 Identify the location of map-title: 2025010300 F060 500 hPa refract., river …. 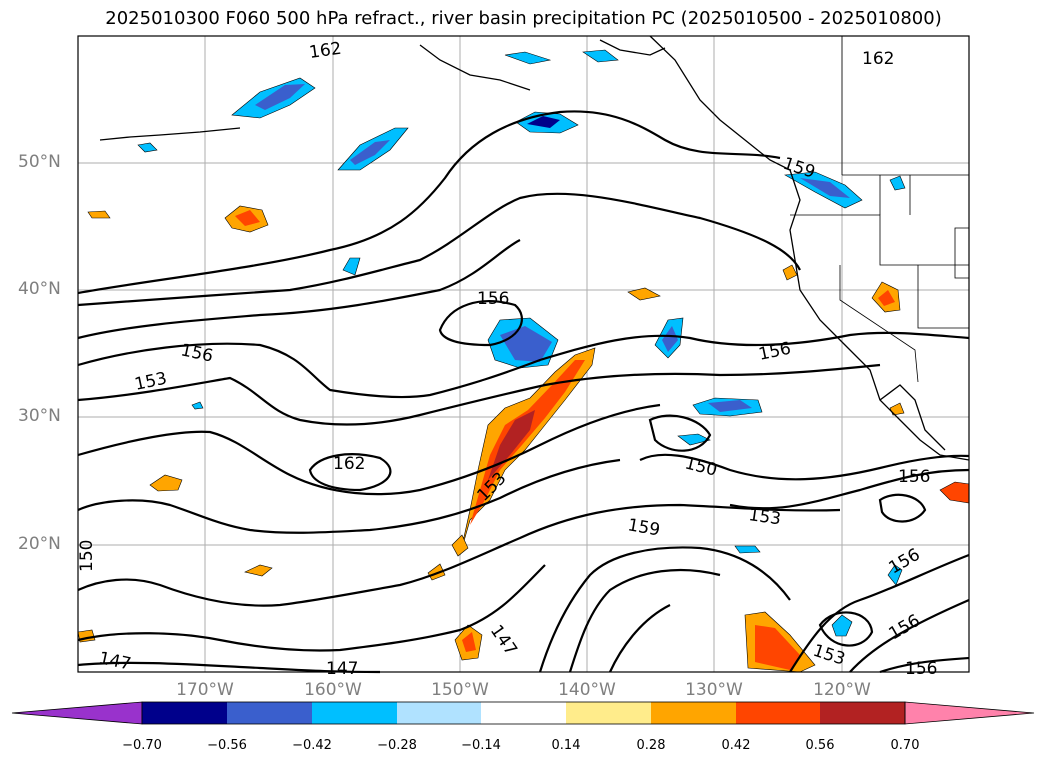
(523, 18).